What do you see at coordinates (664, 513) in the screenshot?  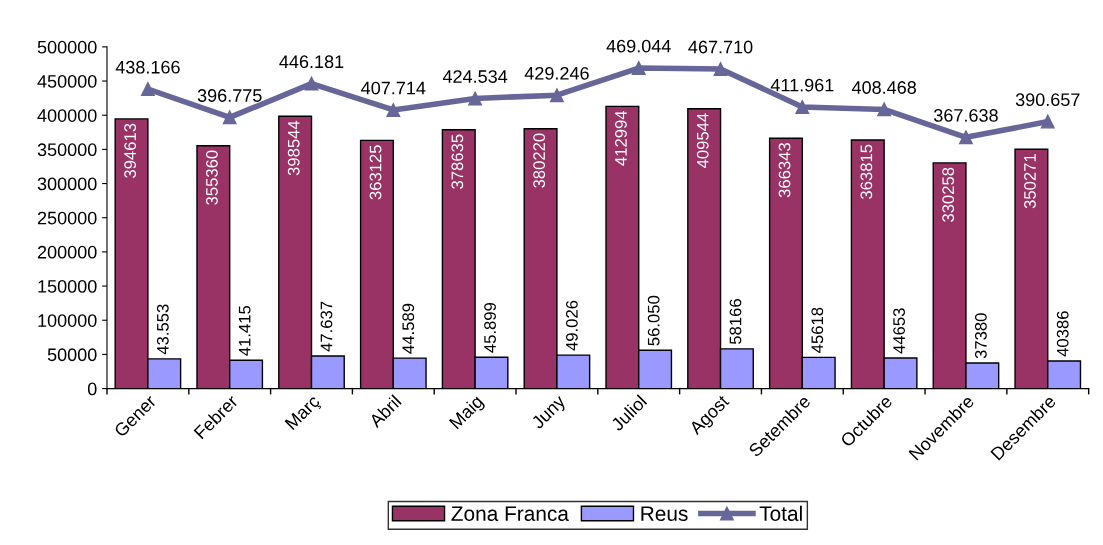 I see `legend-label: Reus` at bounding box center [664, 513].